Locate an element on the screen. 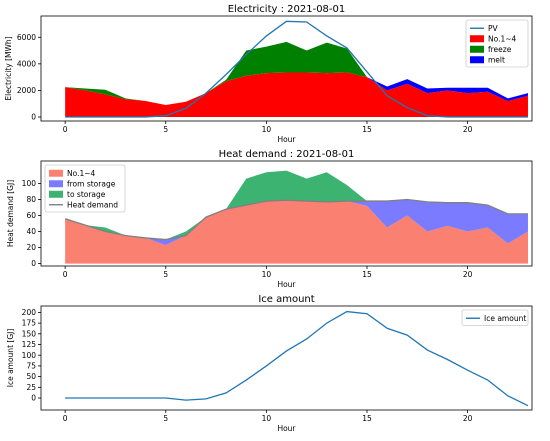 The width and height of the screenshot is (550, 441). y-tick-label: 2000 is located at coordinates (26, 90).